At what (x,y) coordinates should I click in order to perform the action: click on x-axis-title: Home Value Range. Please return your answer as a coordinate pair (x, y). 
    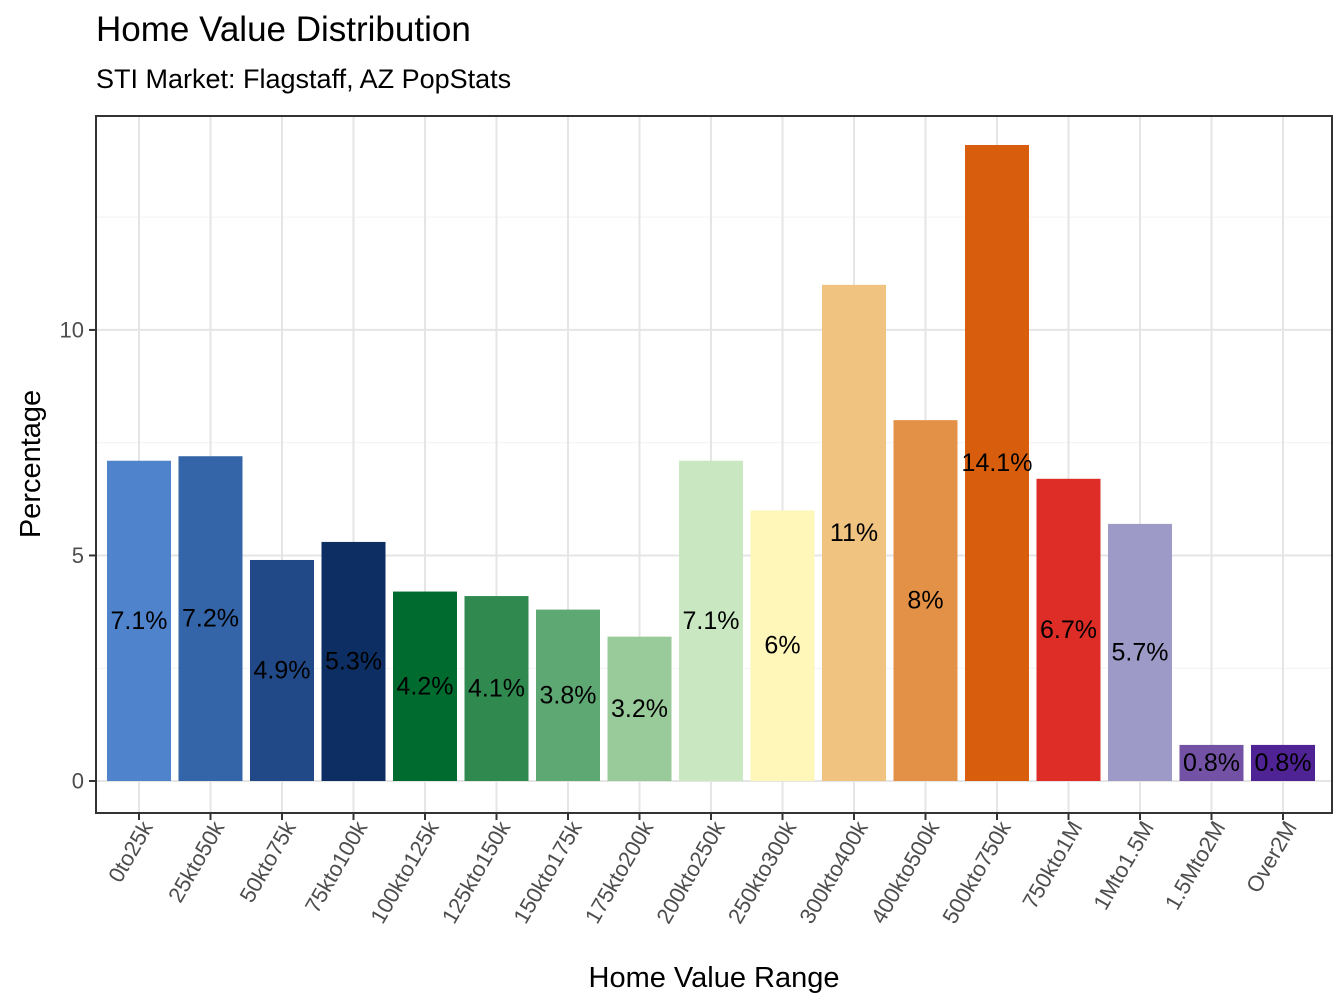
    Looking at the image, I should click on (714, 978).